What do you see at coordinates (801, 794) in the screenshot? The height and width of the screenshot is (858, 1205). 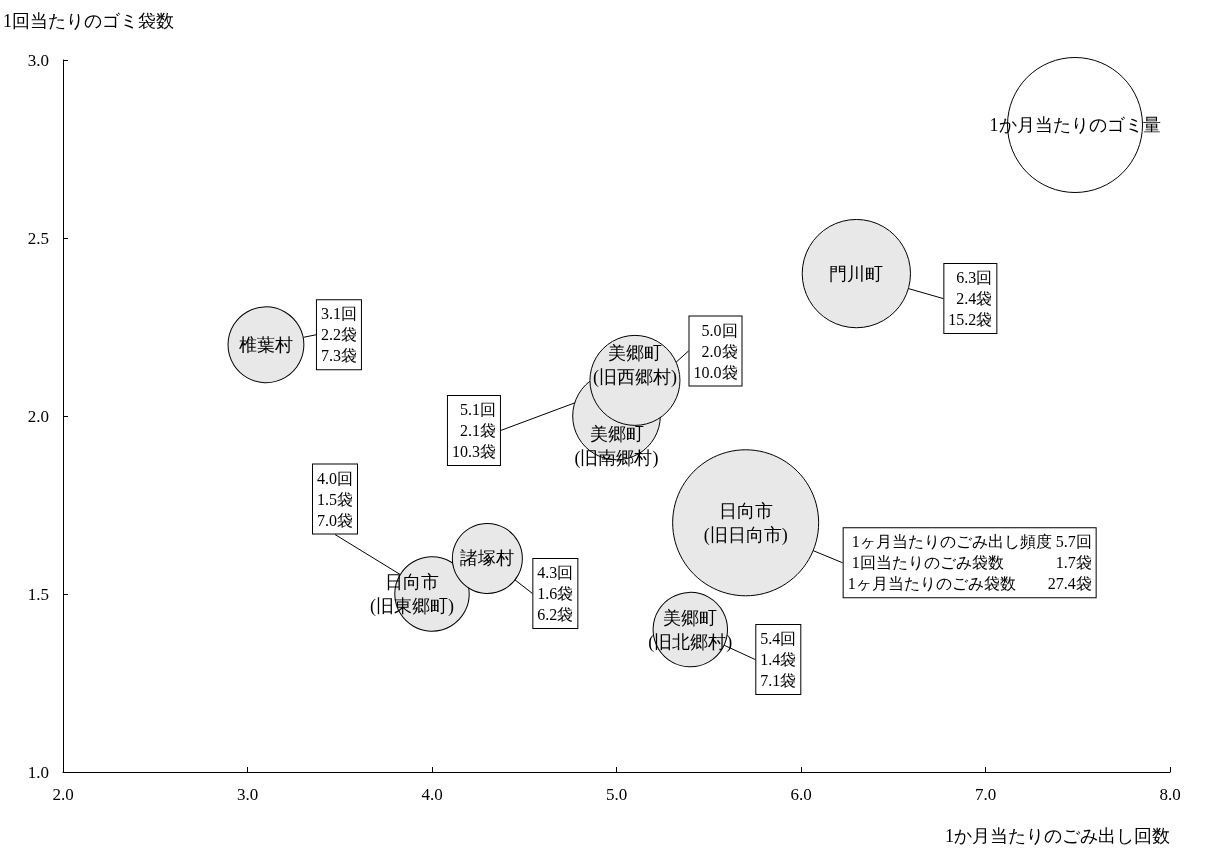 I see `x-tick-label: 6.0` at bounding box center [801, 794].